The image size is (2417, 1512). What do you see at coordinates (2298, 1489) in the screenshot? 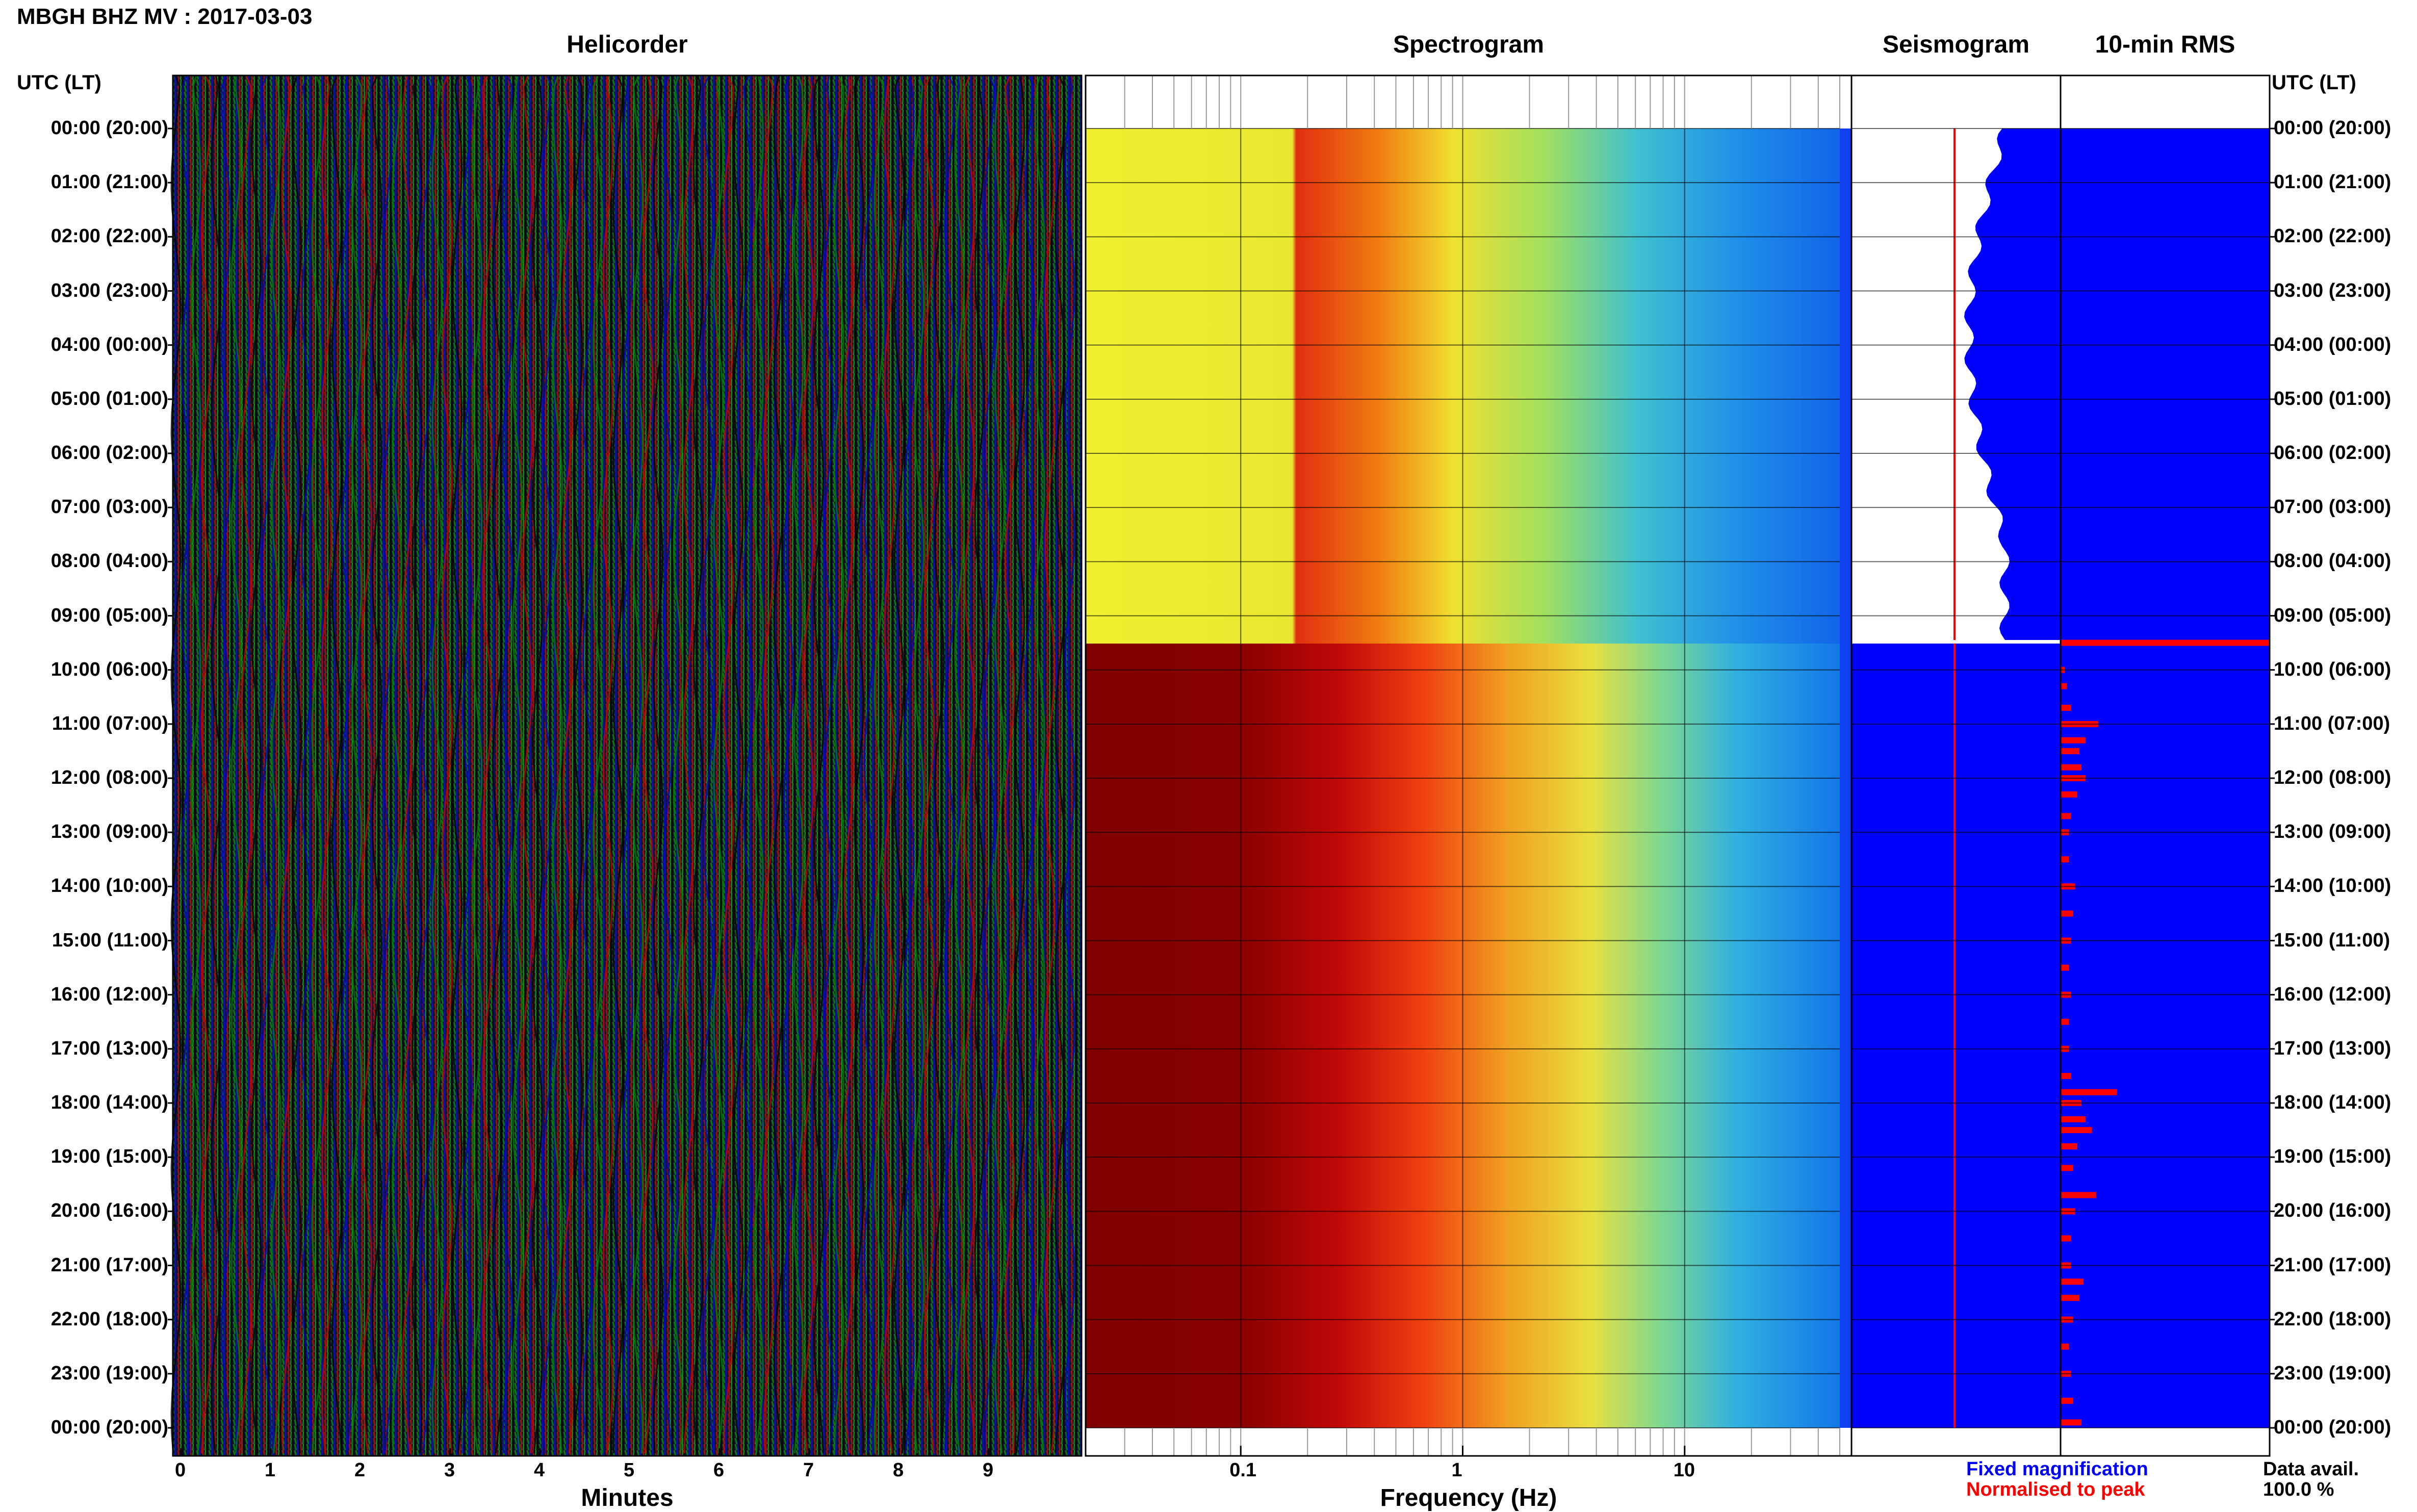
I see `data-avail-value: 100.0 %` at bounding box center [2298, 1489].